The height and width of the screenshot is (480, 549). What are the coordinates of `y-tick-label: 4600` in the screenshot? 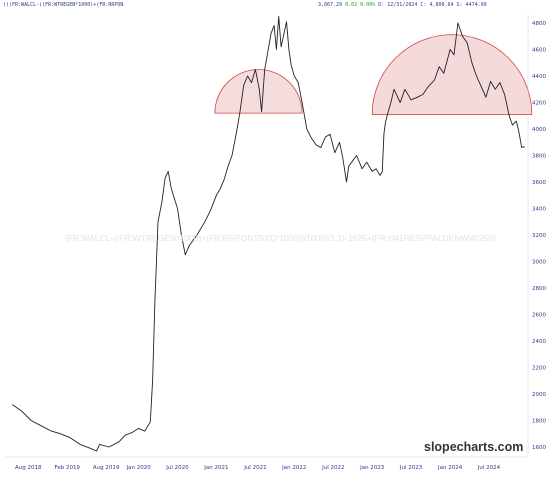 It's located at (539, 51).